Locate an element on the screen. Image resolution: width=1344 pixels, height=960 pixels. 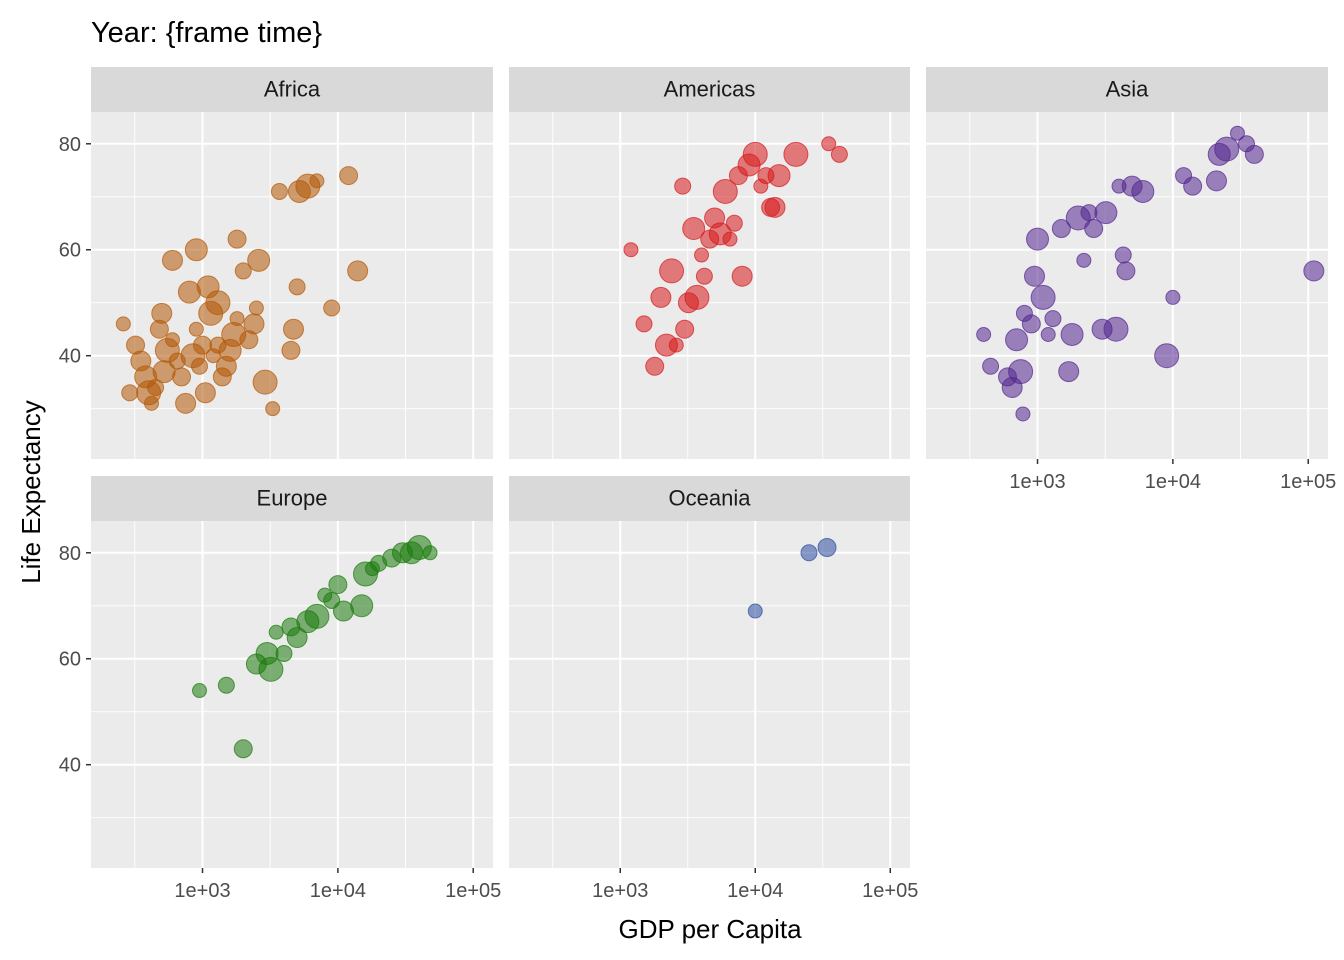
facet-strip-asia is located at coordinates (1127, 89).